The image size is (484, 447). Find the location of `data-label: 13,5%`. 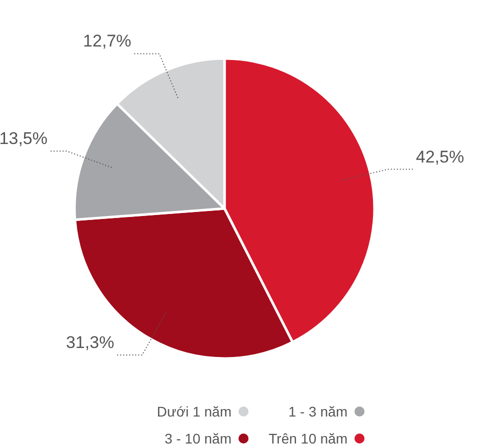

data-label: 13,5% is located at coordinates (24, 138).